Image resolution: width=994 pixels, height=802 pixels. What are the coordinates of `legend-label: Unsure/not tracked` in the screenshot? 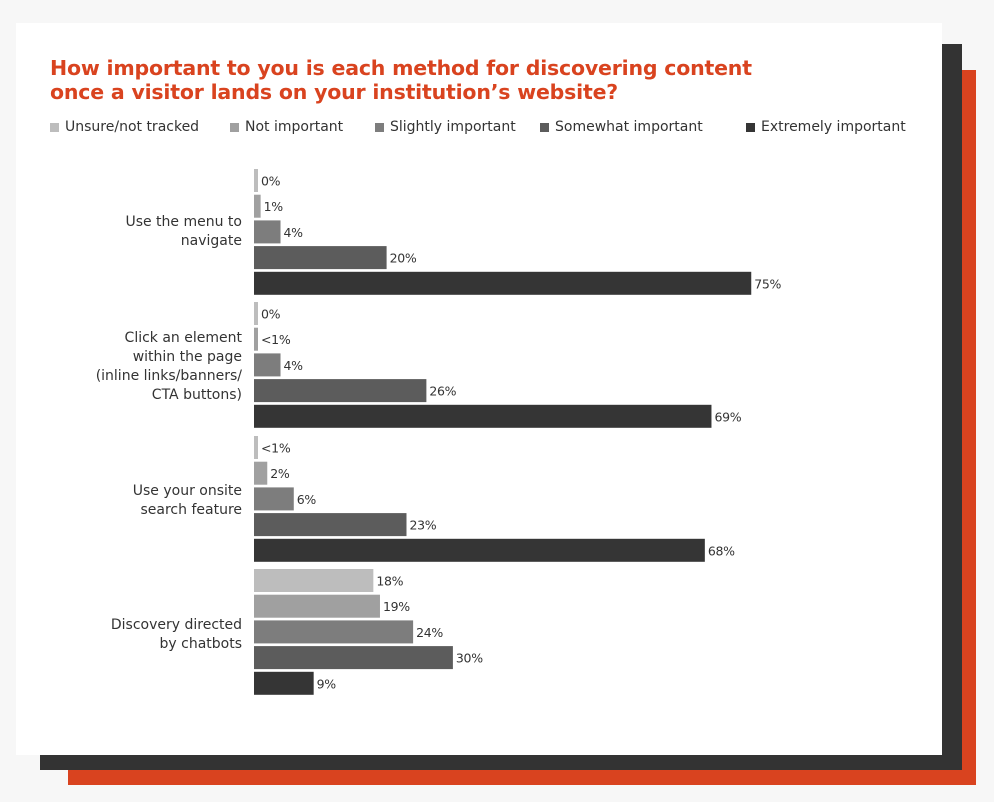 It's located at (132, 127).